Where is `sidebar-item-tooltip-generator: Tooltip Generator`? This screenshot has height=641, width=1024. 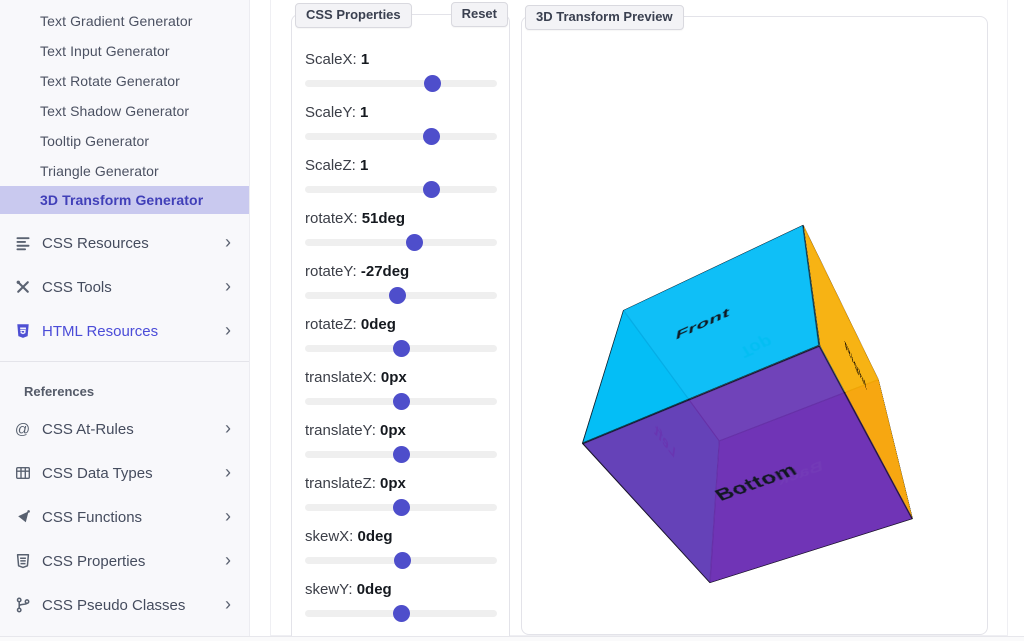
sidebar-item-tooltip-generator: Tooltip Generator is located at coordinates (95, 141).